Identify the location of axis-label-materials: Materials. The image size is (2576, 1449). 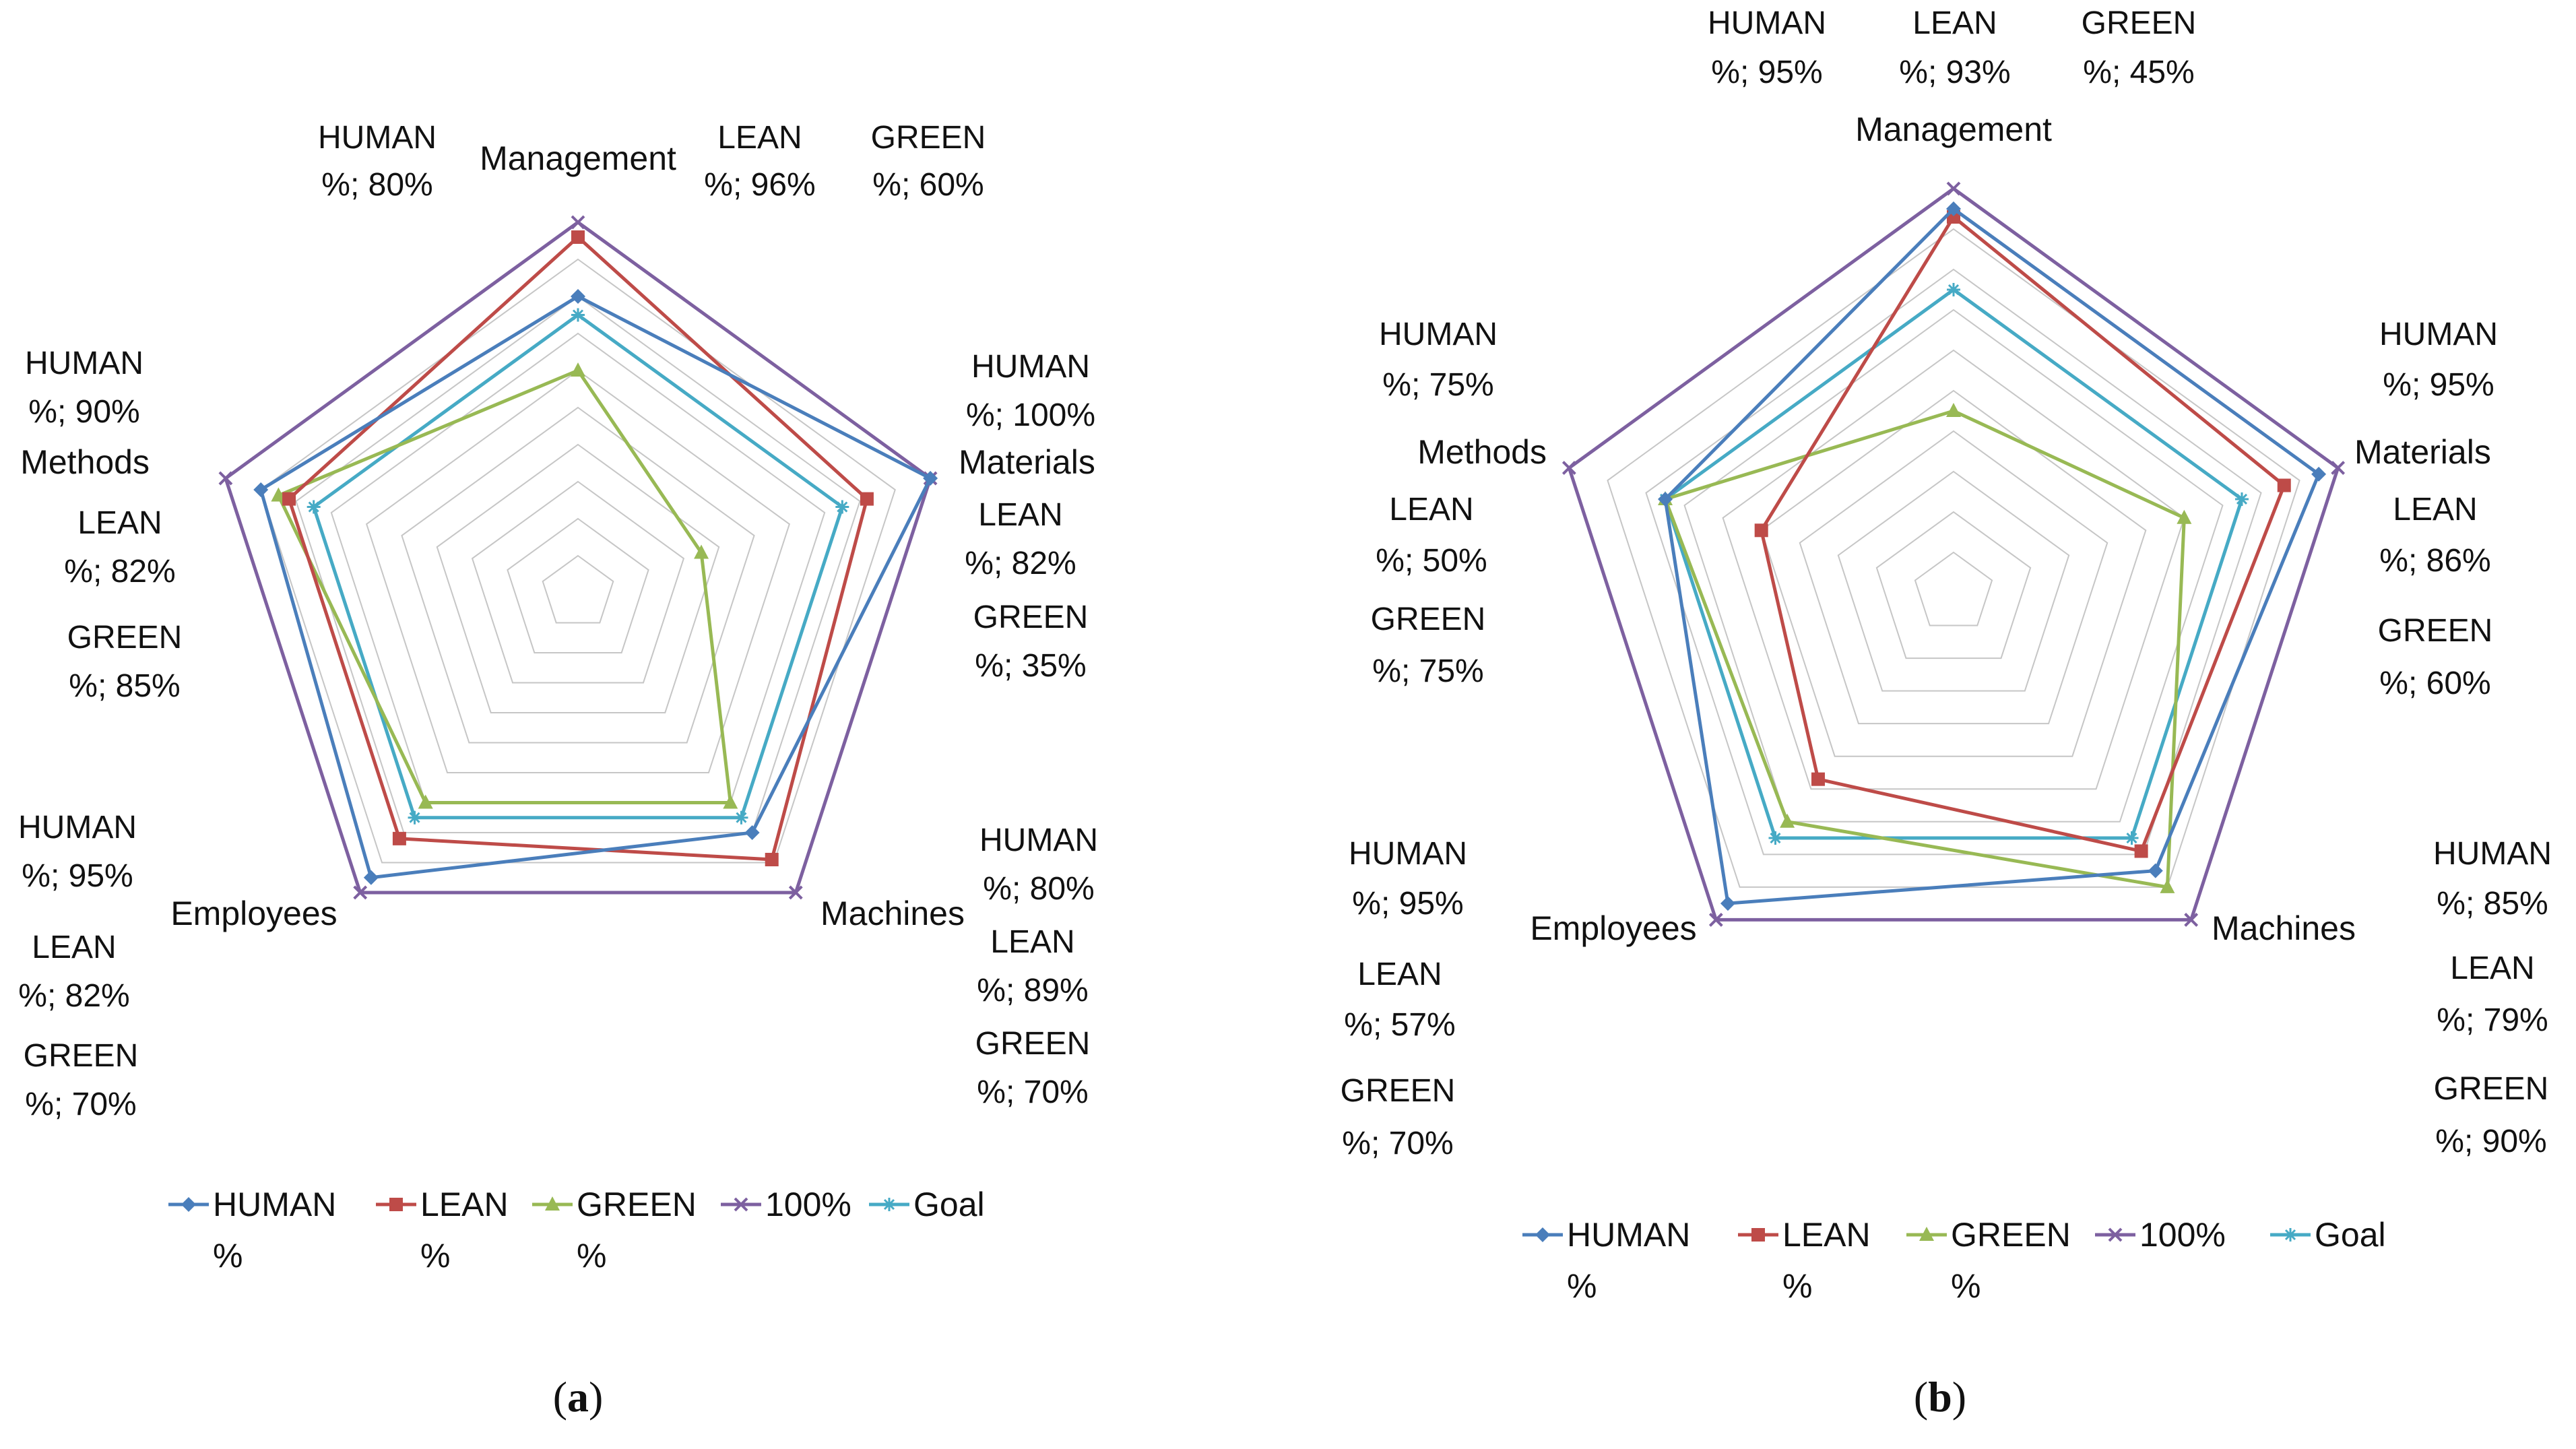
(2422, 452).